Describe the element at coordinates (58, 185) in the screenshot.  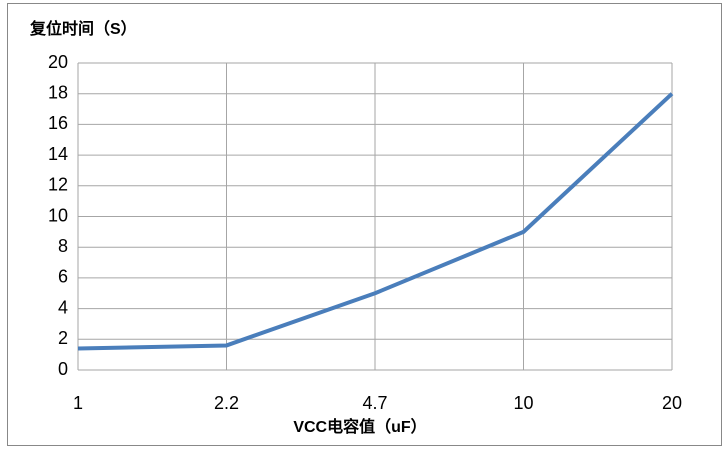
I see `y-tick-label: 12` at that location.